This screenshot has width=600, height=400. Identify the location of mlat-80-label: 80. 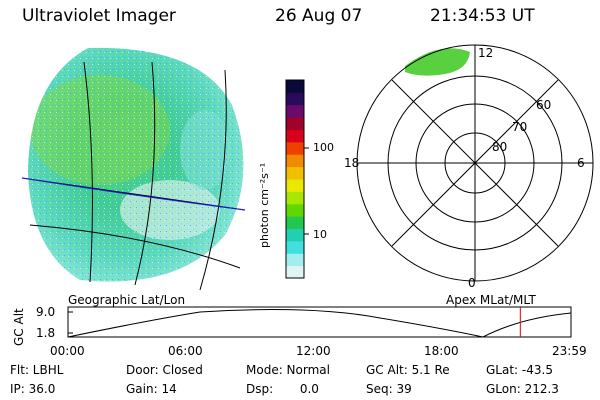
(500, 147).